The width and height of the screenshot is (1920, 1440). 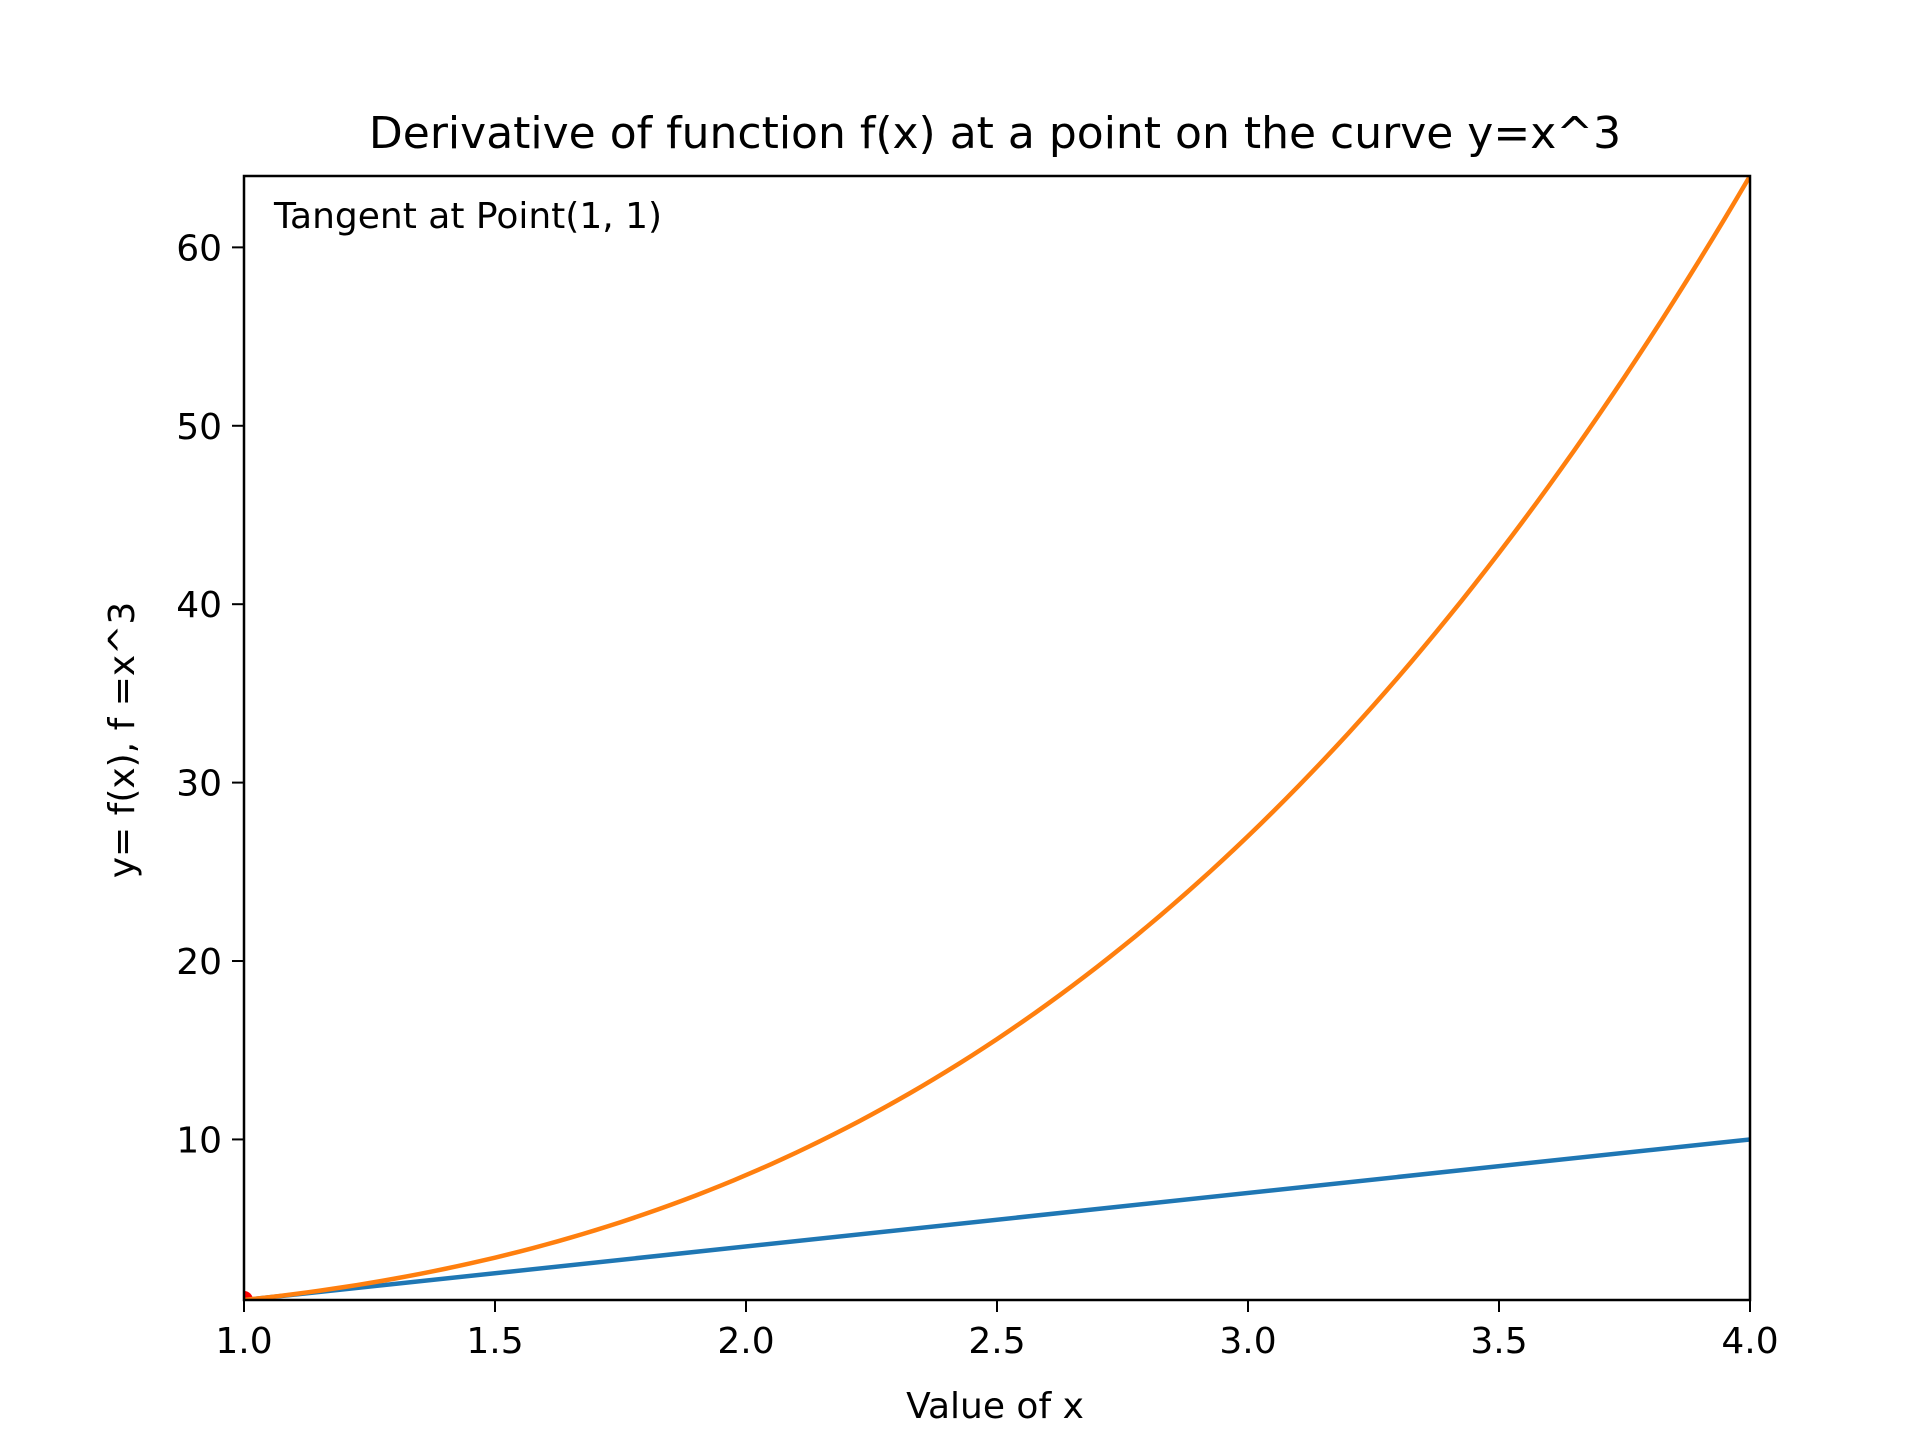 I want to click on y-tick-label: 50, so click(x=199, y=427).